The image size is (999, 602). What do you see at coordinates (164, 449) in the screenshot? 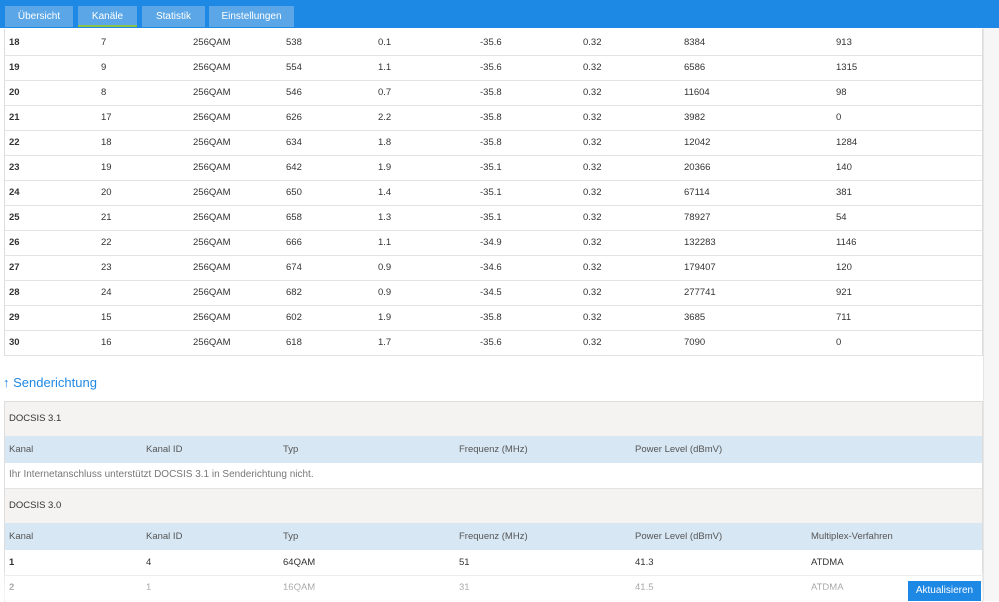
I see `column-header: Kanal ID` at bounding box center [164, 449].